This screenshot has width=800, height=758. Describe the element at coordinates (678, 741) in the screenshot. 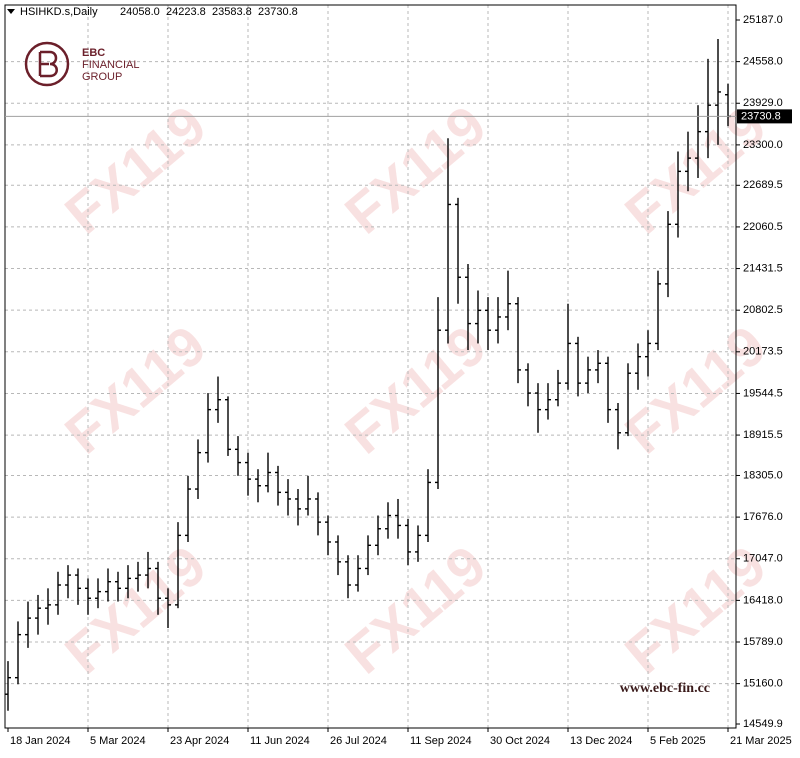

I see `x-tick-label: 5 Feb 2025` at that location.